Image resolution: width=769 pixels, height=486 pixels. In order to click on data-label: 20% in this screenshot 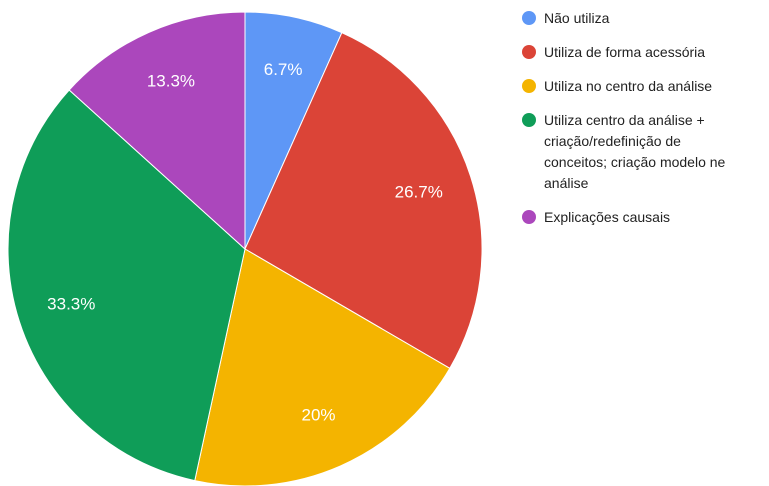, I will do `click(319, 415)`.